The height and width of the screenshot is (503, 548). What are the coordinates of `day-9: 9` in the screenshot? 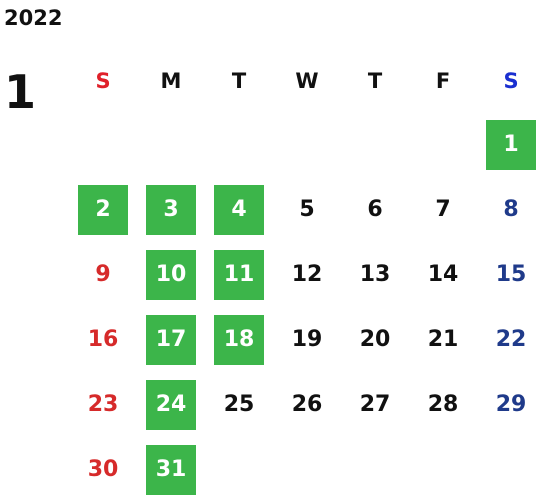 It's located at (103, 274).